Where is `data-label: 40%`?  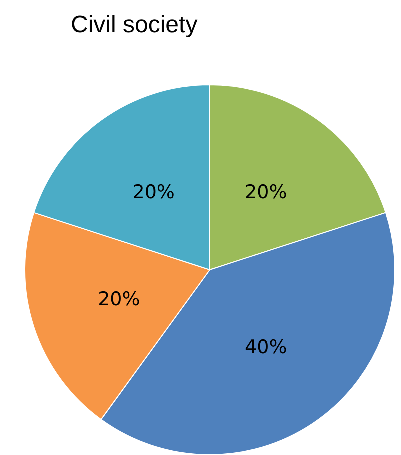
data-label: 40% is located at coordinates (266, 347).